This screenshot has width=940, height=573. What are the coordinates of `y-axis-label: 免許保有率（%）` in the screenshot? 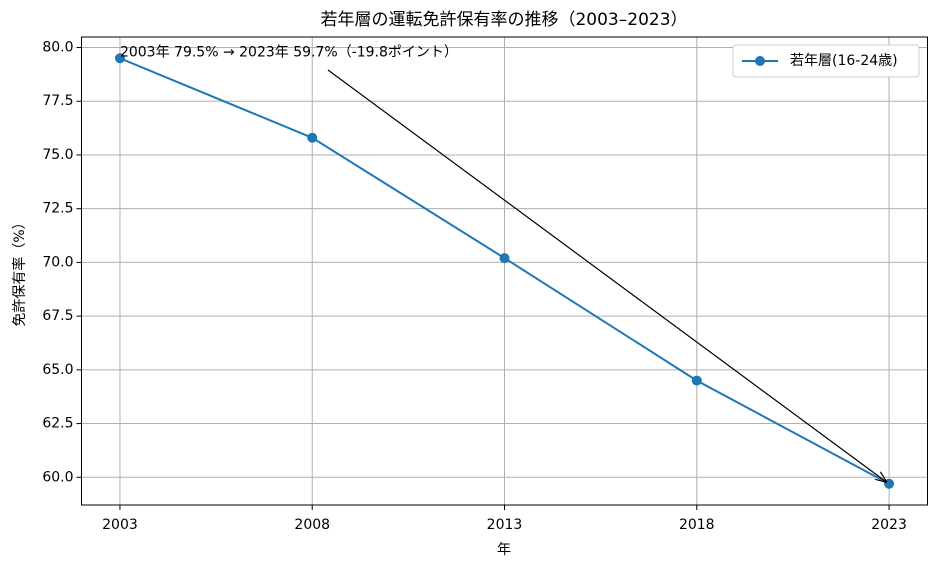 It's located at (19, 270).